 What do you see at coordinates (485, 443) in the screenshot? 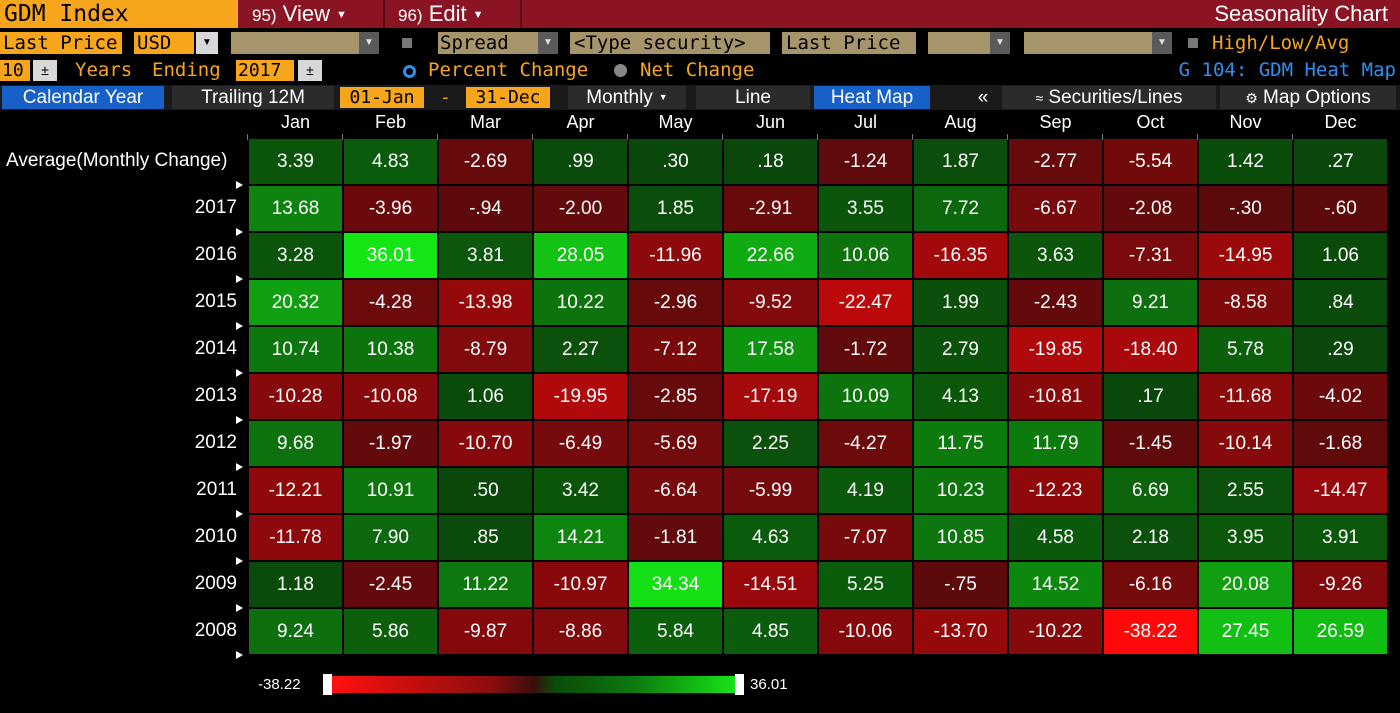
I see `heat-map-cell: -10.70` at bounding box center [485, 443].